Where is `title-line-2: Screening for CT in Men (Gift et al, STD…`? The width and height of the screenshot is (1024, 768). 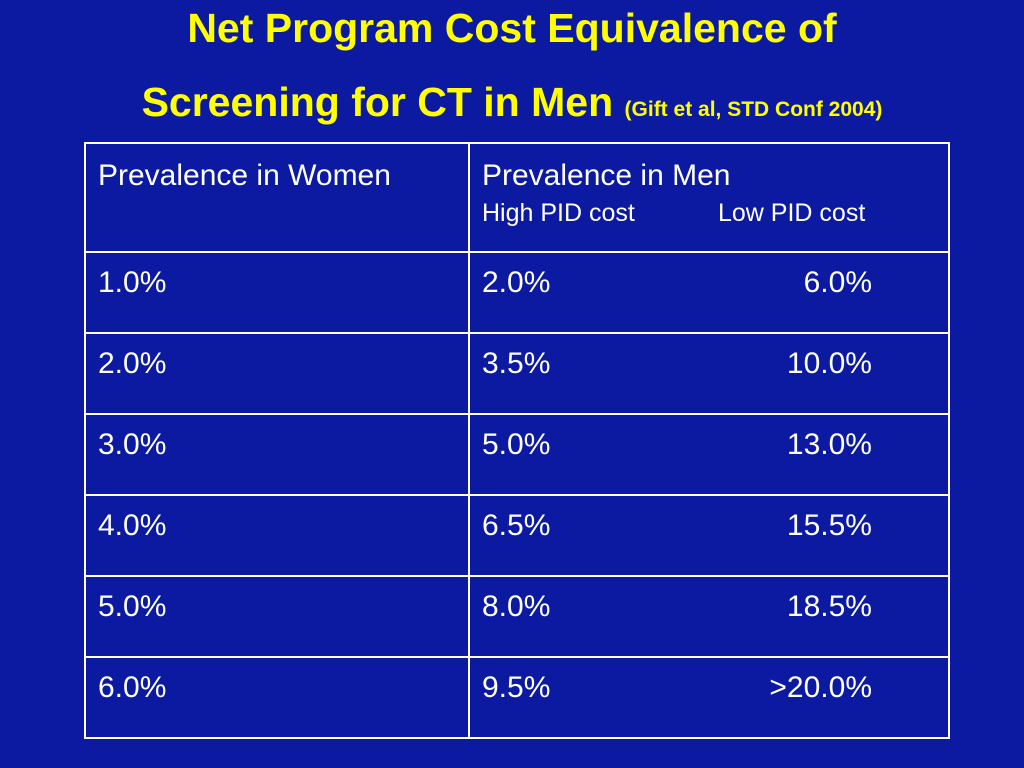 title-line-2: Screening for CT in Men (Gift et al, STD… is located at coordinates (512, 106).